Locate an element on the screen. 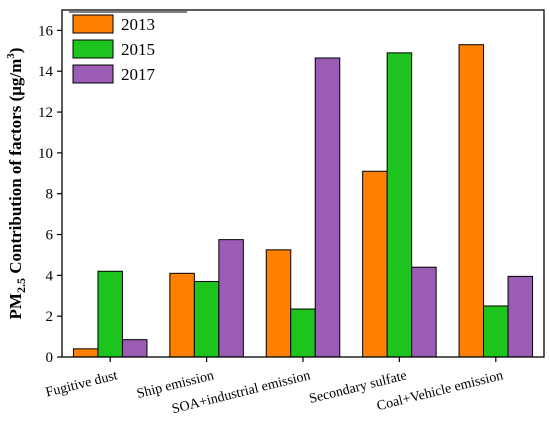 This screenshot has height=421, width=550. legend-label: 2017 is located at coordinates (138, 74).